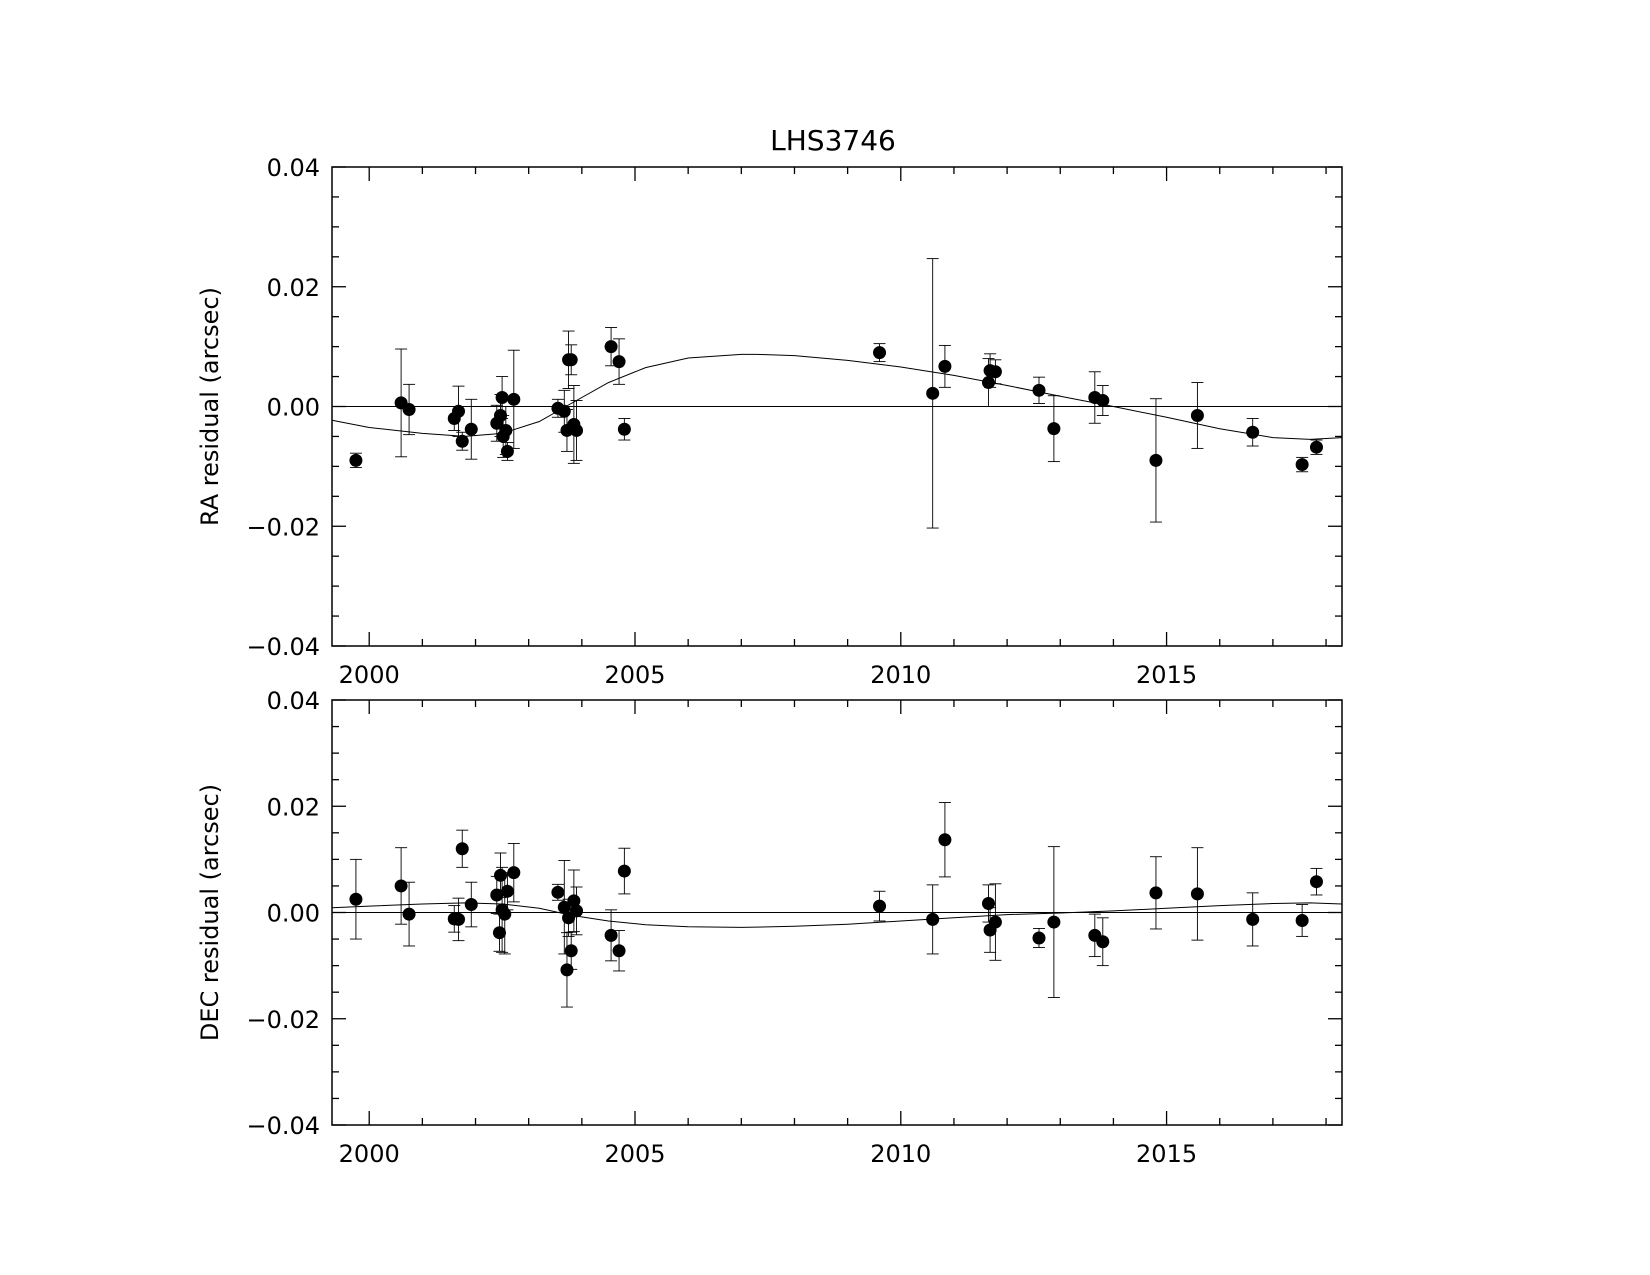 Image resolution: width=1650 pixels, height=1275 pixels. What do you see at coordinates (283, 527) in the screenshot?
I see `ra-y-tick-label: −0.02` at bounding box center [283, 527].